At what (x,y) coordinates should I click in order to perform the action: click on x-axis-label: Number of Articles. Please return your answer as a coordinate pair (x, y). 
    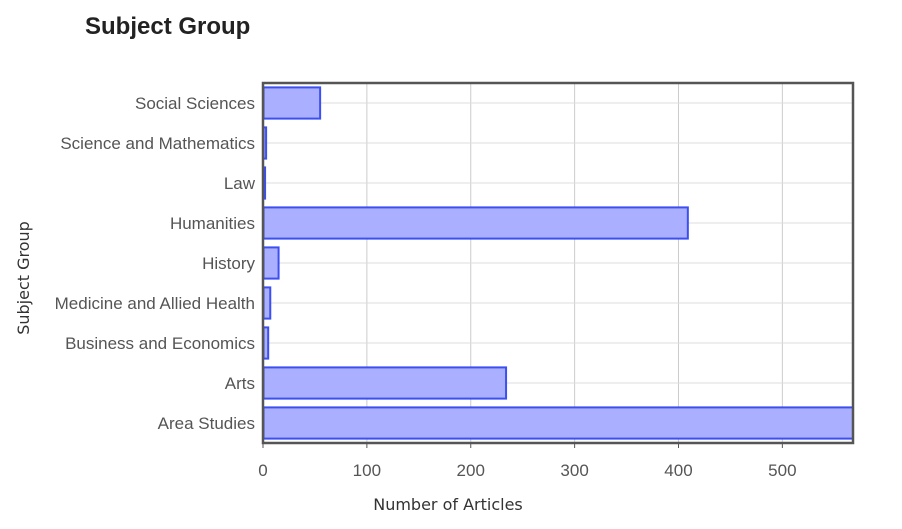
    Looking at the image, I should click on (448, 504).